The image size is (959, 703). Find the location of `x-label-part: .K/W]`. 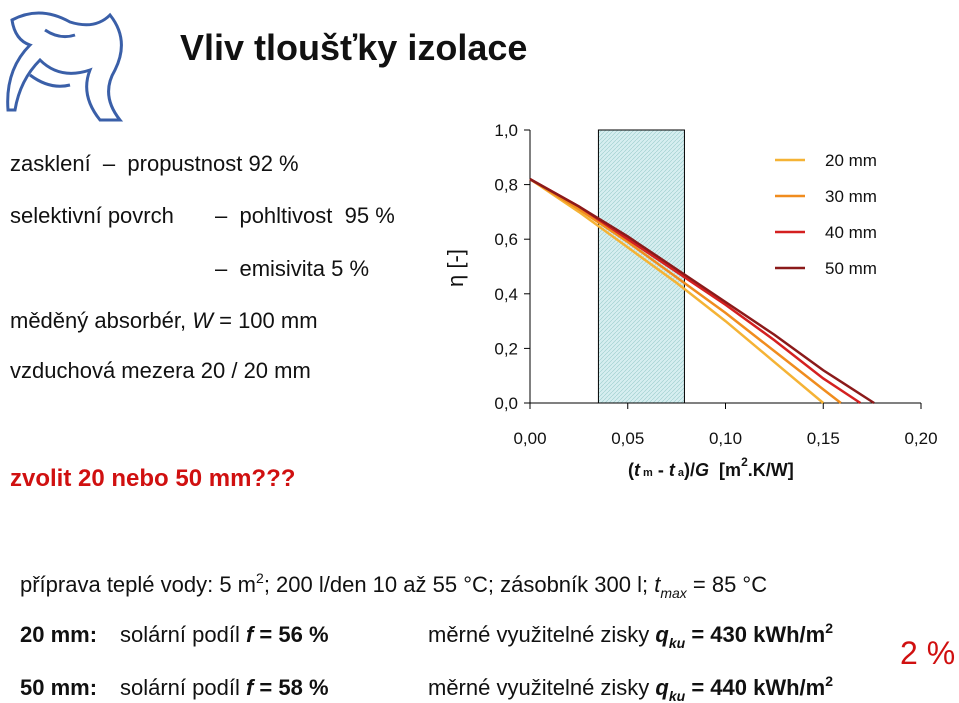

x-label-part: .K/W] is located at coordinates (771, 470).